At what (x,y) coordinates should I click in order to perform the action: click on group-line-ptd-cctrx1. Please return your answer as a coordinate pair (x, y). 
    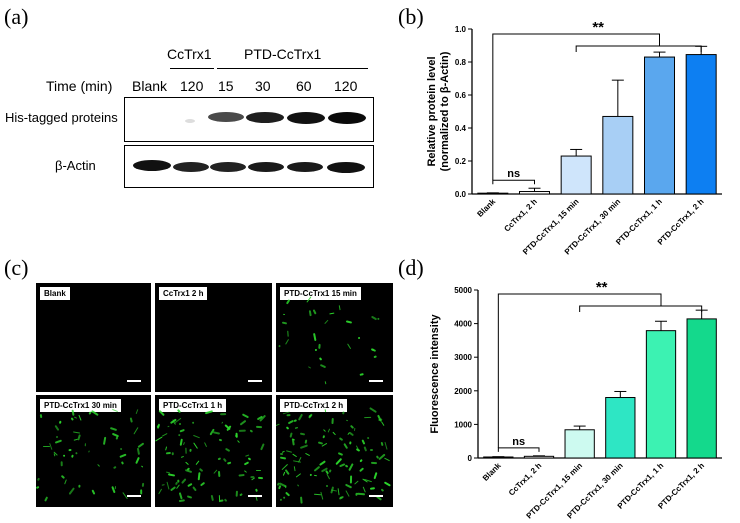
    Looking at the image, I should click on (292, 68).